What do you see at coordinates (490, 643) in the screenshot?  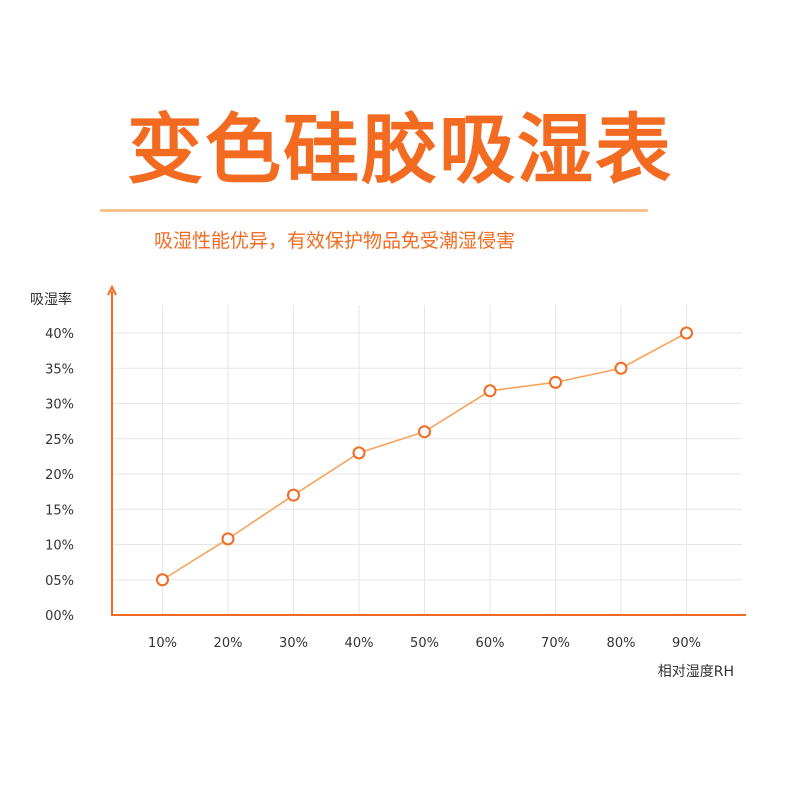 I see `x-tick-label: 60%` at bounding box center [490, 643].